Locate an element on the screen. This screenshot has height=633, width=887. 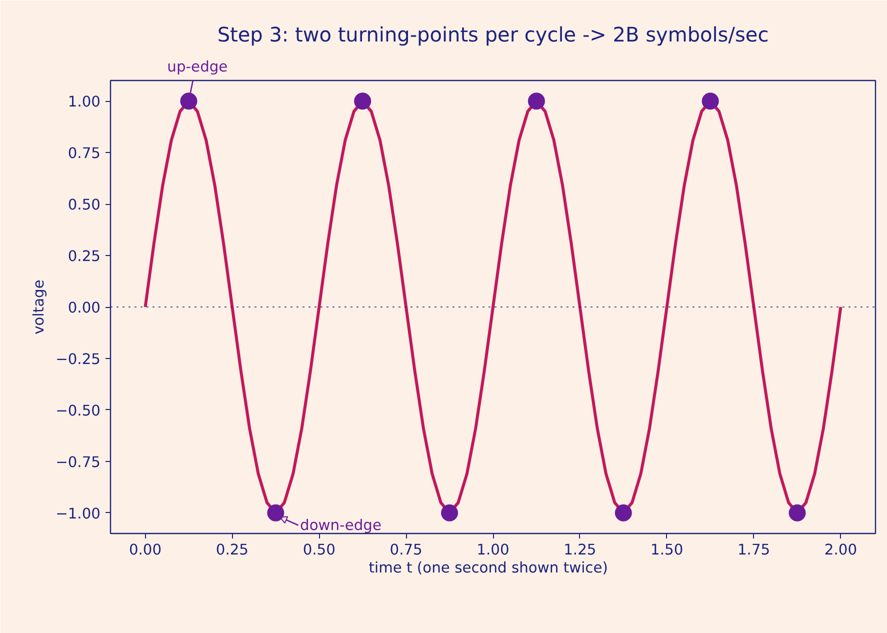
x-tick-label: 1.00 is located at coordinates (493, 550).